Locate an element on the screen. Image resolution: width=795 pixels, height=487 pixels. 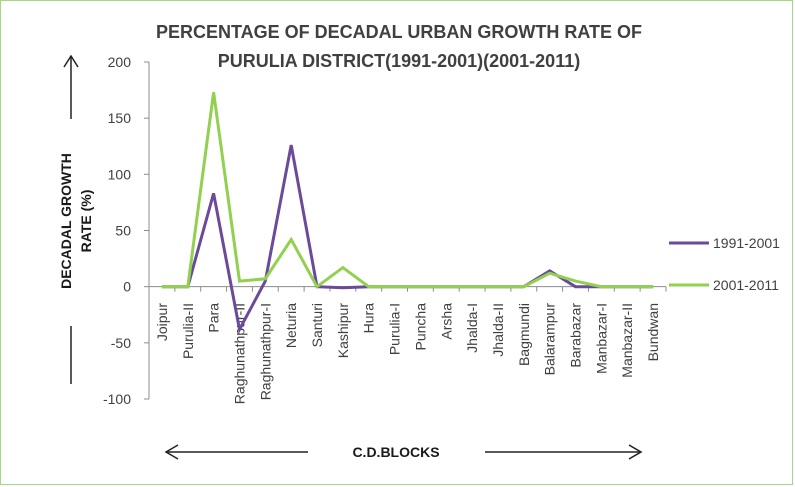
category-label: Barabazar is located at coordinates (576, 335).